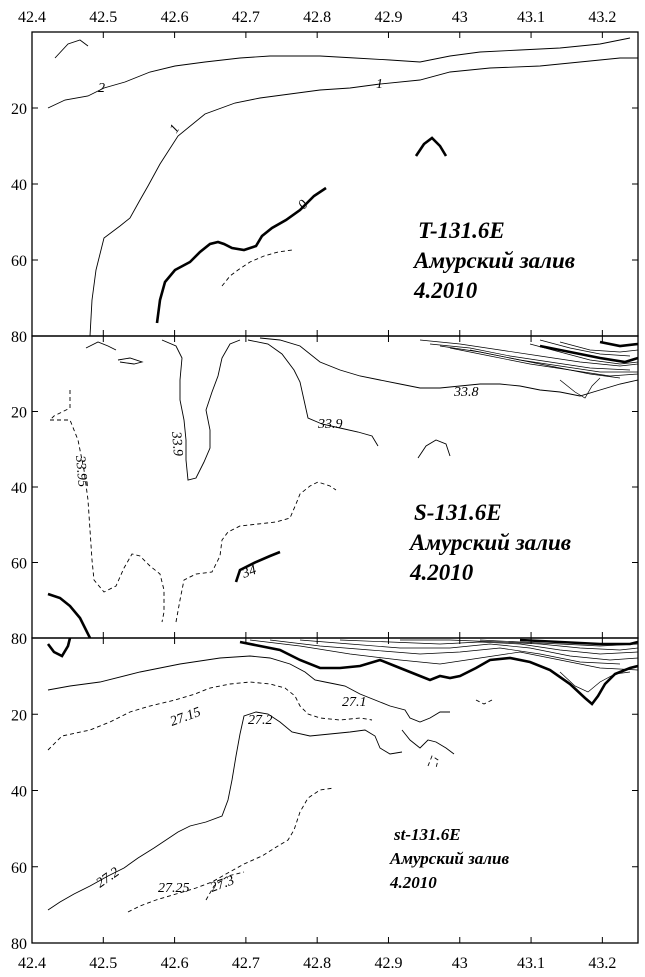 This screenshot has width=645, height=977. I want to click on contour-st-27-1-bold, so click(439, 673).